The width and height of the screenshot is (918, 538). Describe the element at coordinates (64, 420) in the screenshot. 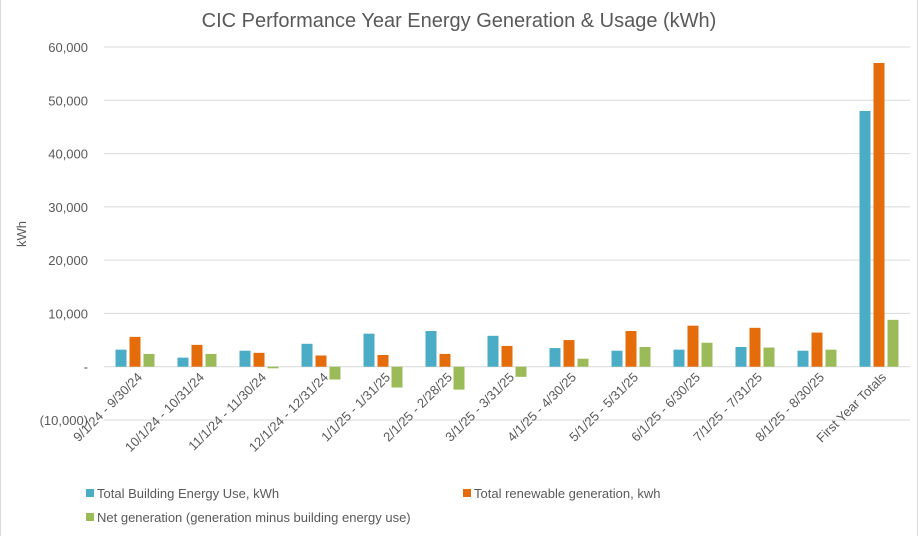

I see `y-tick-label: (10,000)` at that location.